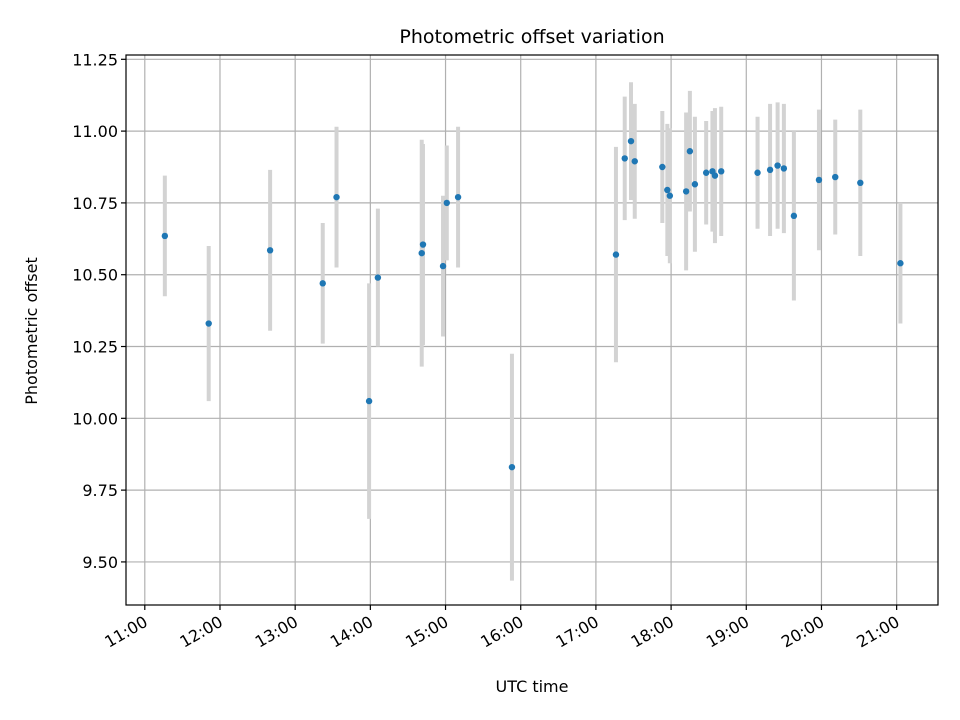  I want to click on y-tick-label: 9.50, so click(100, 562).